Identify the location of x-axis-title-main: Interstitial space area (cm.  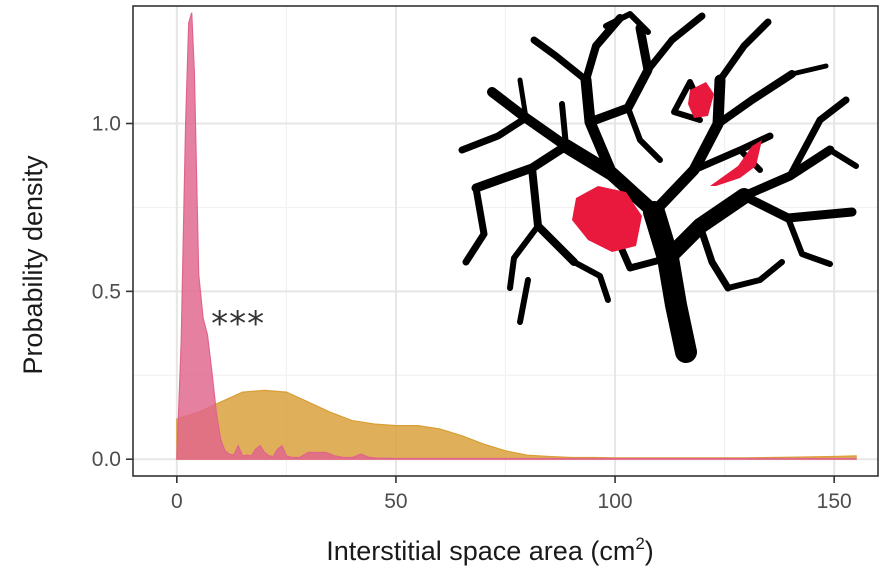
(480, 551).